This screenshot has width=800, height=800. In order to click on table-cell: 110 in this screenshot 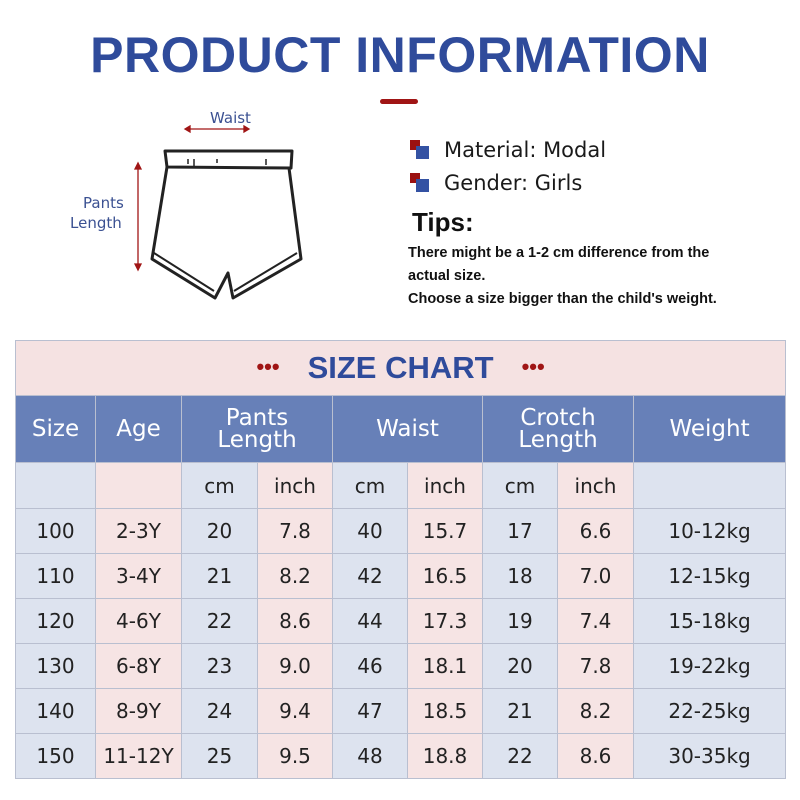, I will do `click(55, 576)`.